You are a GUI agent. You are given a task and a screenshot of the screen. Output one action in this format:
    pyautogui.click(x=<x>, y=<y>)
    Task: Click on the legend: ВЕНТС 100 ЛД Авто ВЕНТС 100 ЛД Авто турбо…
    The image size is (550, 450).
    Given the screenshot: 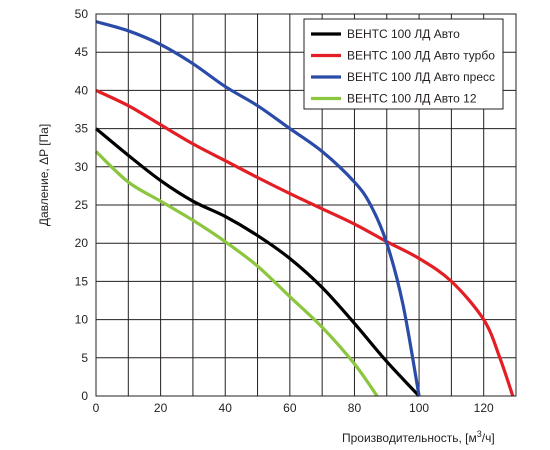 What is the action you would take?
    pyautogui.click(x=403, y=64)
    